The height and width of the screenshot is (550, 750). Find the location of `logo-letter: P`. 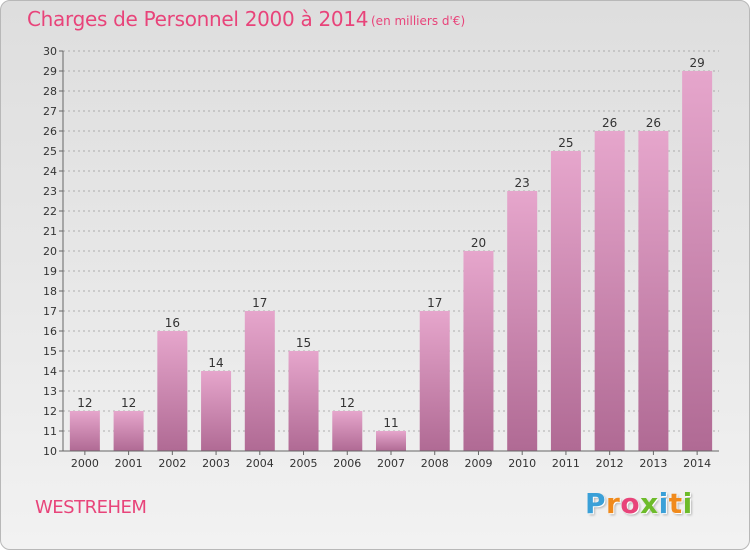

logo-letter: P is located at coordinates (596, 503).